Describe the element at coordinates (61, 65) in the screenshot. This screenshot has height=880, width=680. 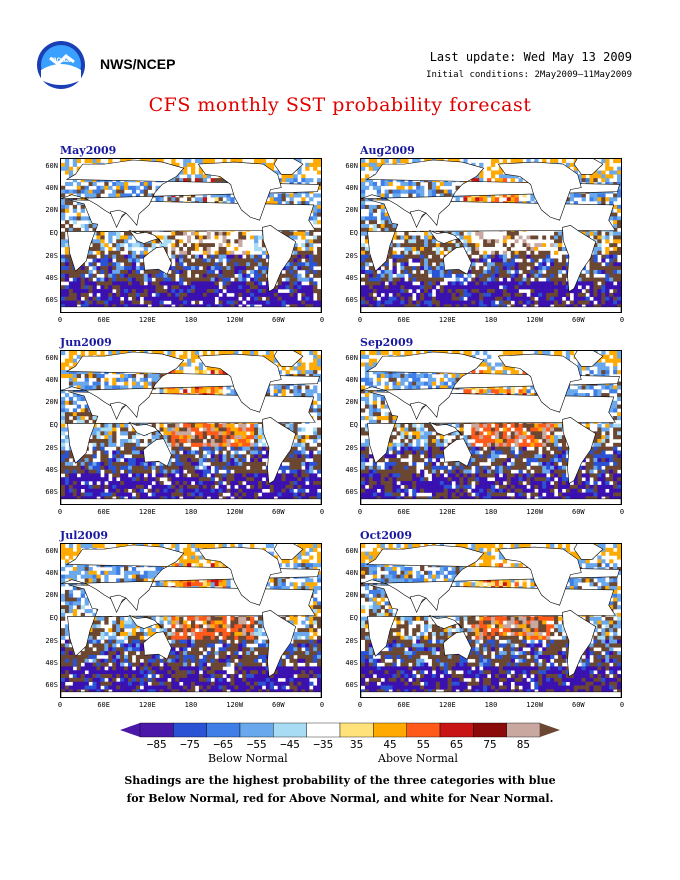
I see `noaa-logo-icon: noaa` at that location.